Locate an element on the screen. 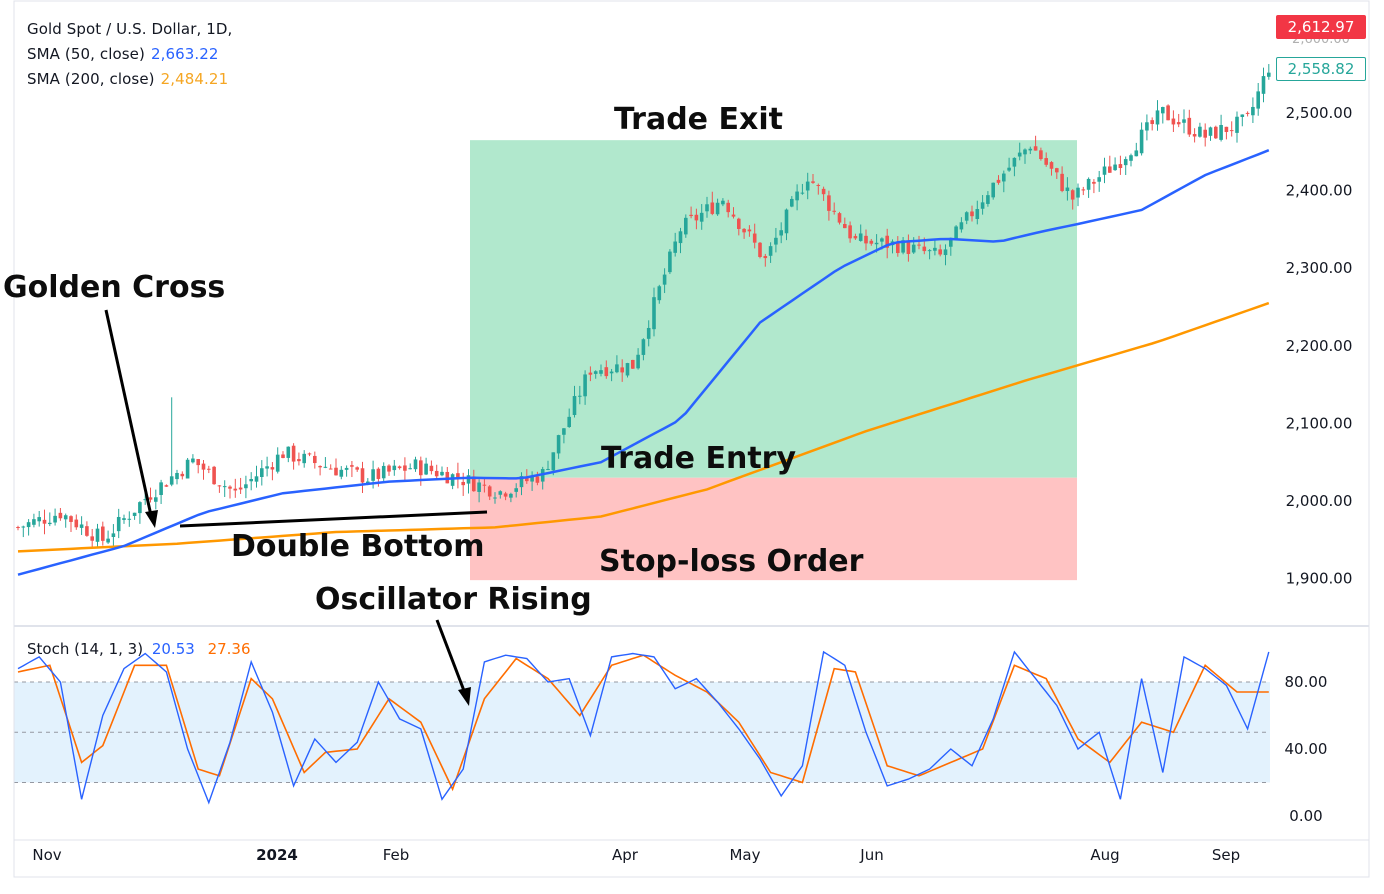 The width and height of the screenshot is (1384, 894). symbol-title: Gold Spot / U.S. Dollar, 1D, is located at coordinates (129, 29).